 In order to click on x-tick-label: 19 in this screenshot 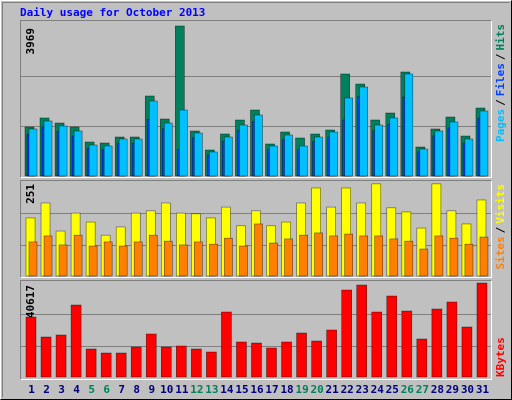, I will do `click(301, 389)`.